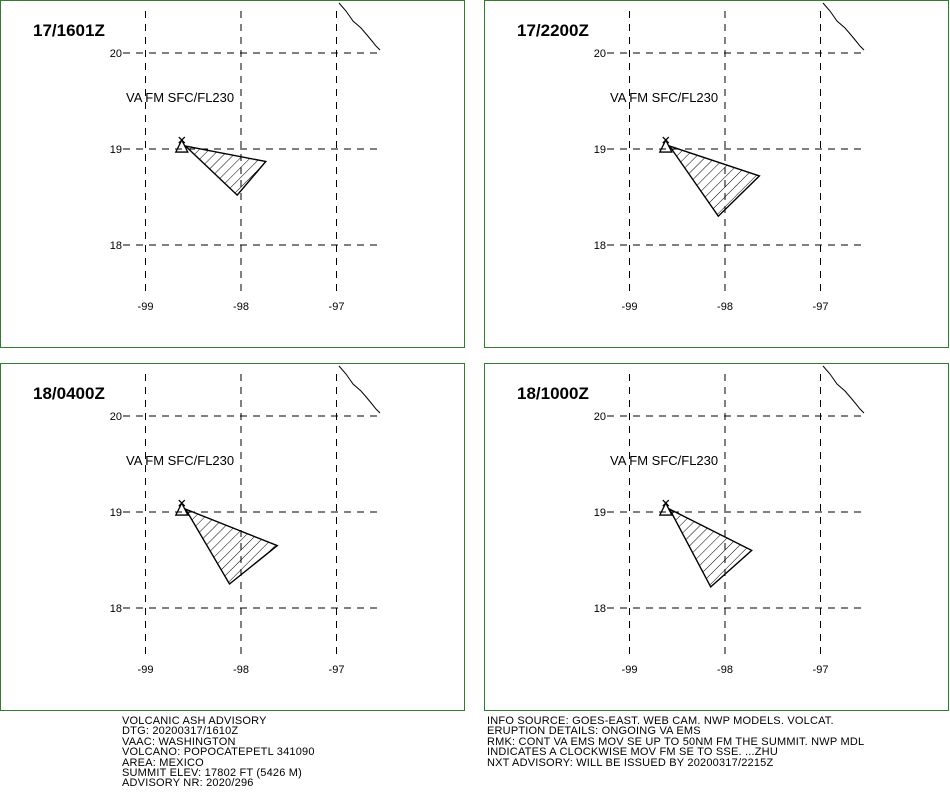  I want to click on advisory-line: VAAC: WASHINGTON, so click(179, 741).